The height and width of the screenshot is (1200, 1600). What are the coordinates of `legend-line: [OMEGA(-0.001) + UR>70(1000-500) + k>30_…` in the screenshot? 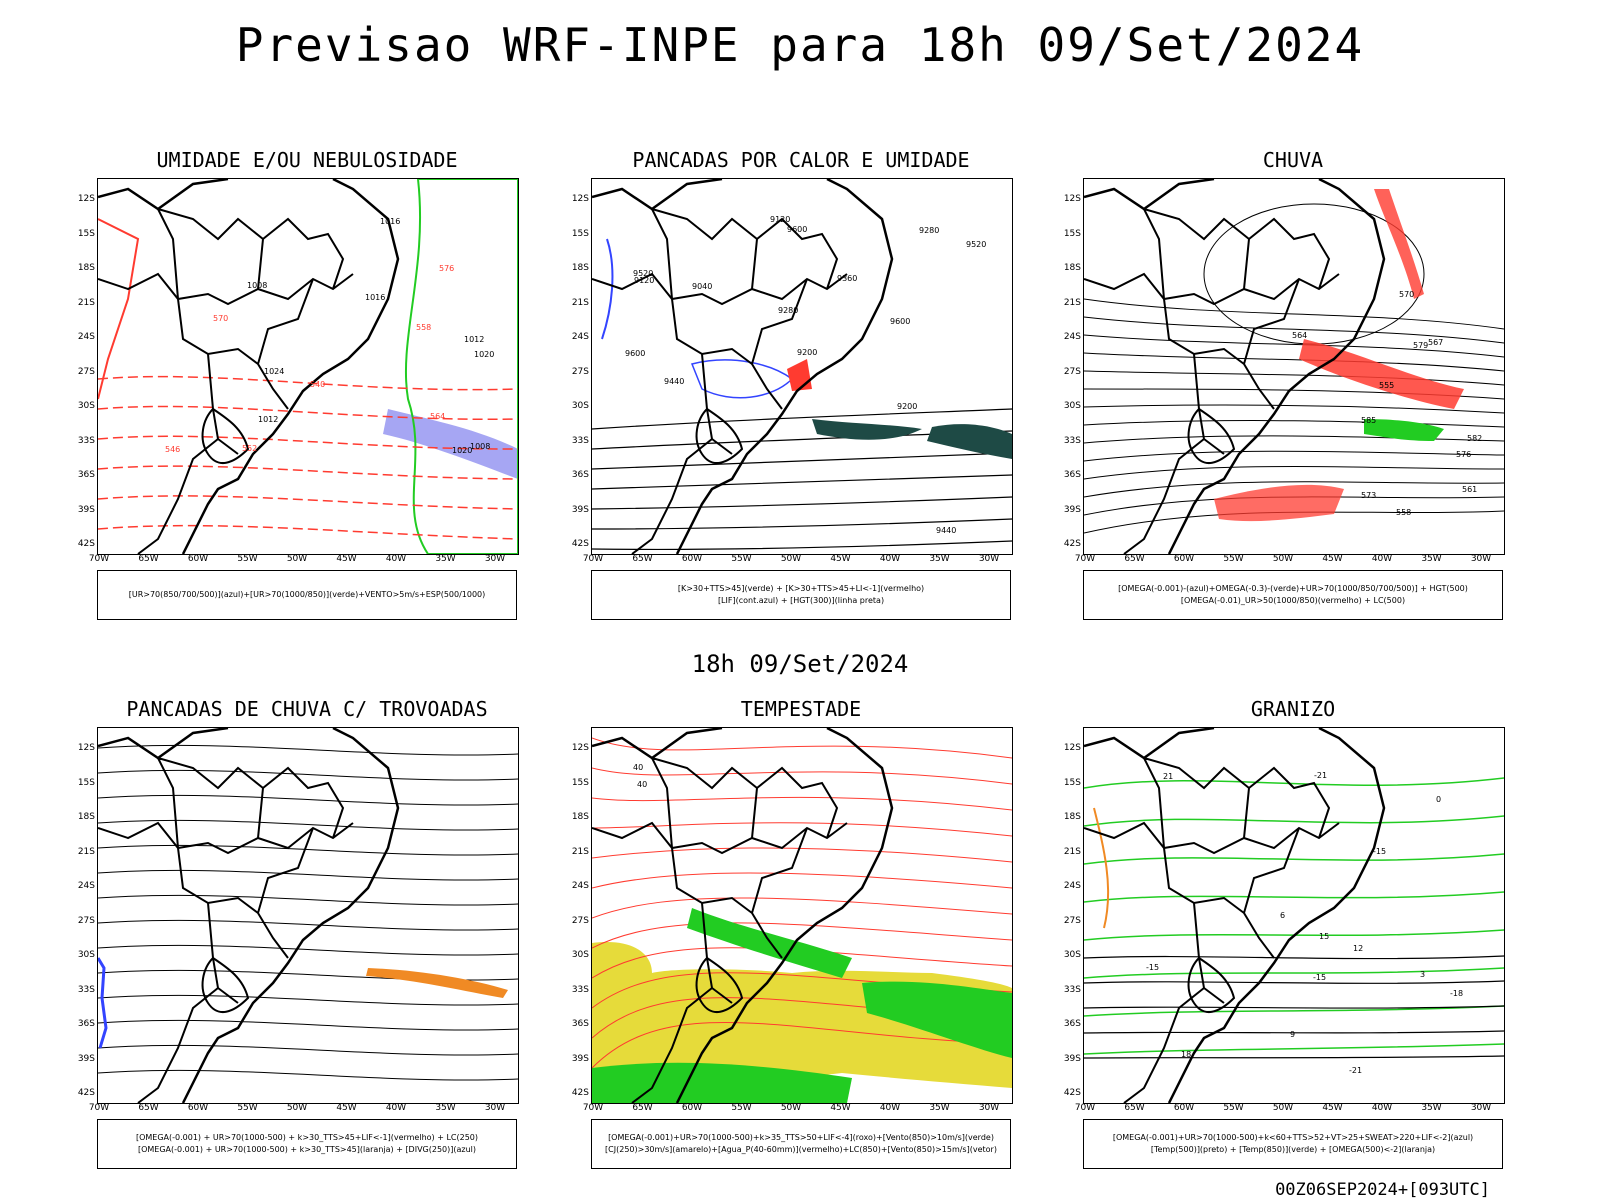 It's located at (307, 1149).